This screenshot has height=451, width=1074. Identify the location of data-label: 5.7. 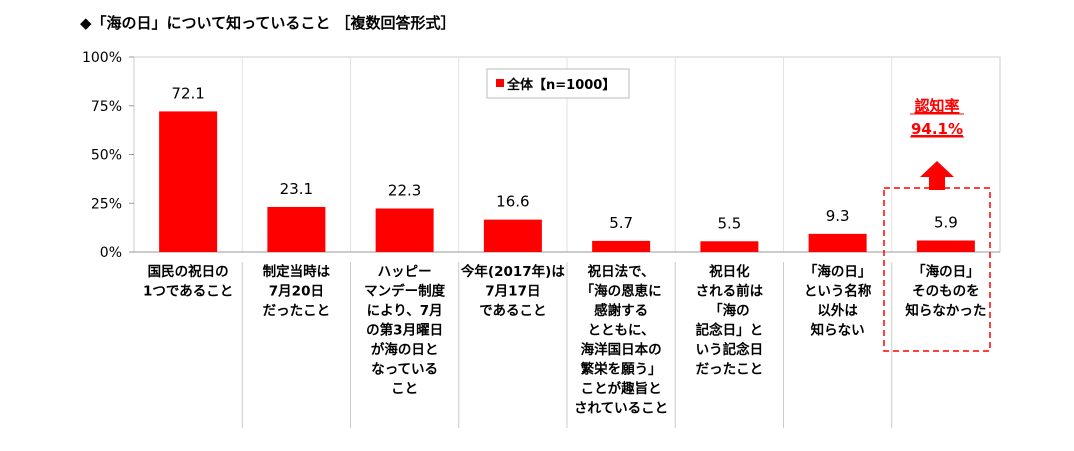
(621, 223).